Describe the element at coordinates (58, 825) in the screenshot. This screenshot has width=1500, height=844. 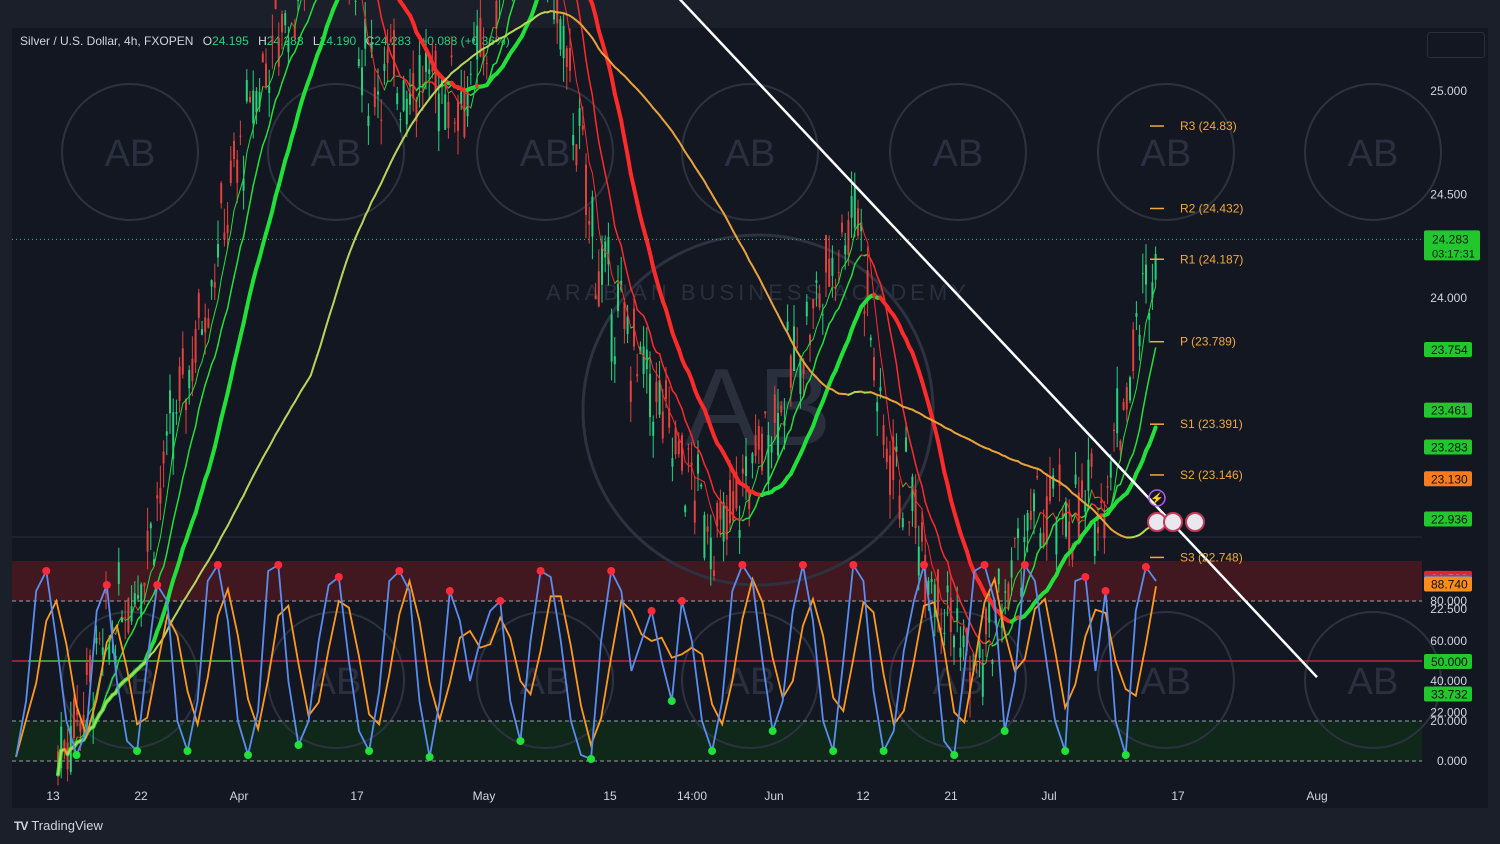
I see `tradingview-brand: TV TradingView` at that location.